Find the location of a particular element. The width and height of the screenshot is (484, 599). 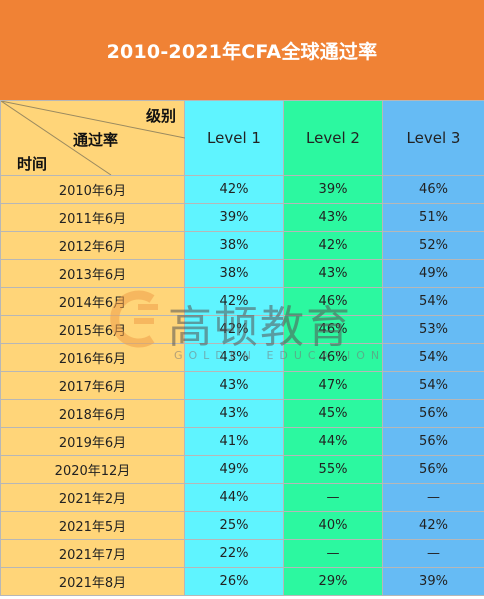

date-cell: 2017年6月 is located at coordinates (92, 385).